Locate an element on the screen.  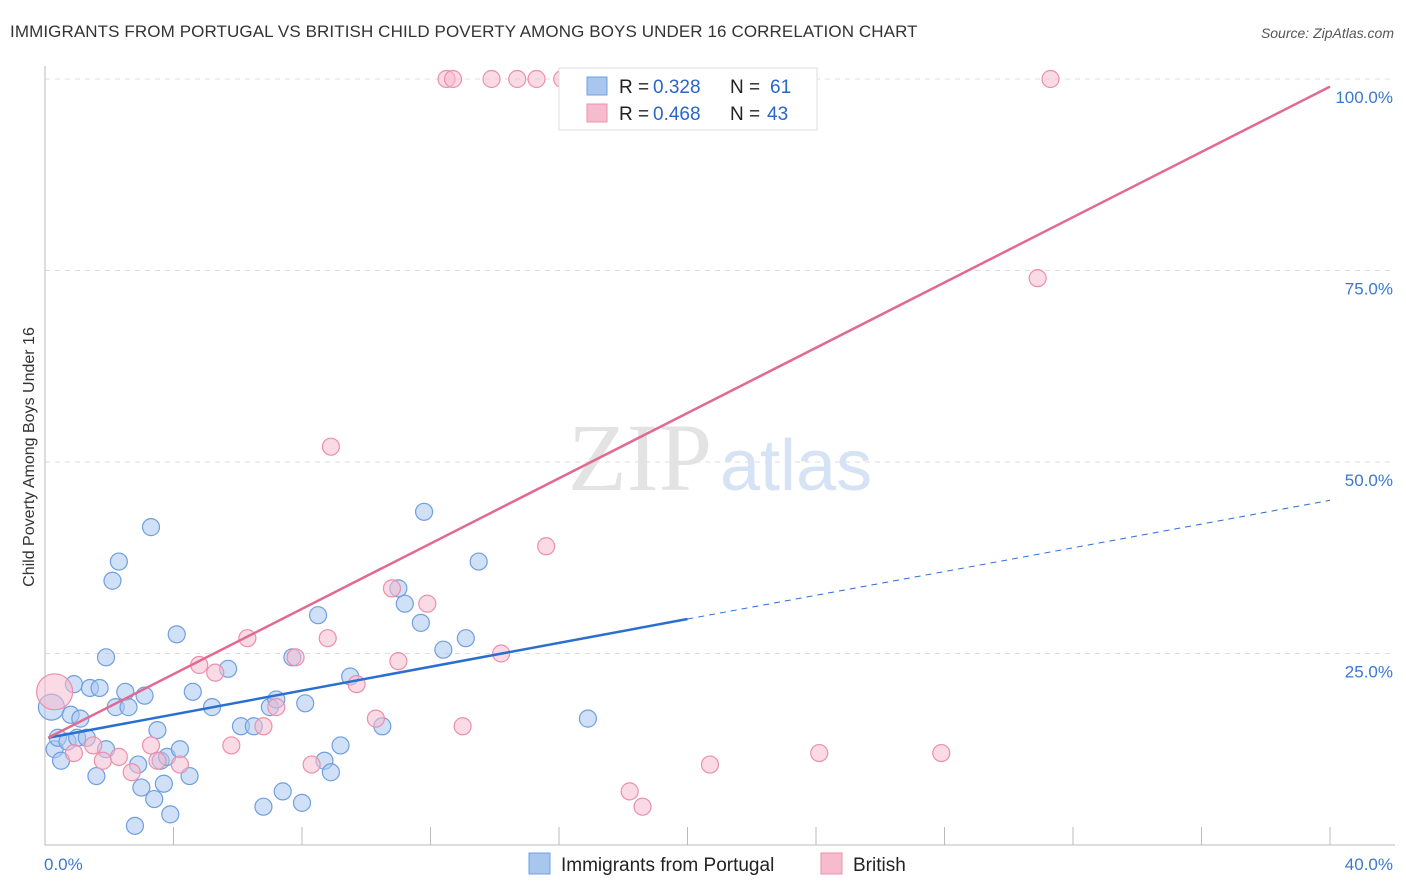
x-tick-label: 40.0% is located at coordinates (1369, 864).